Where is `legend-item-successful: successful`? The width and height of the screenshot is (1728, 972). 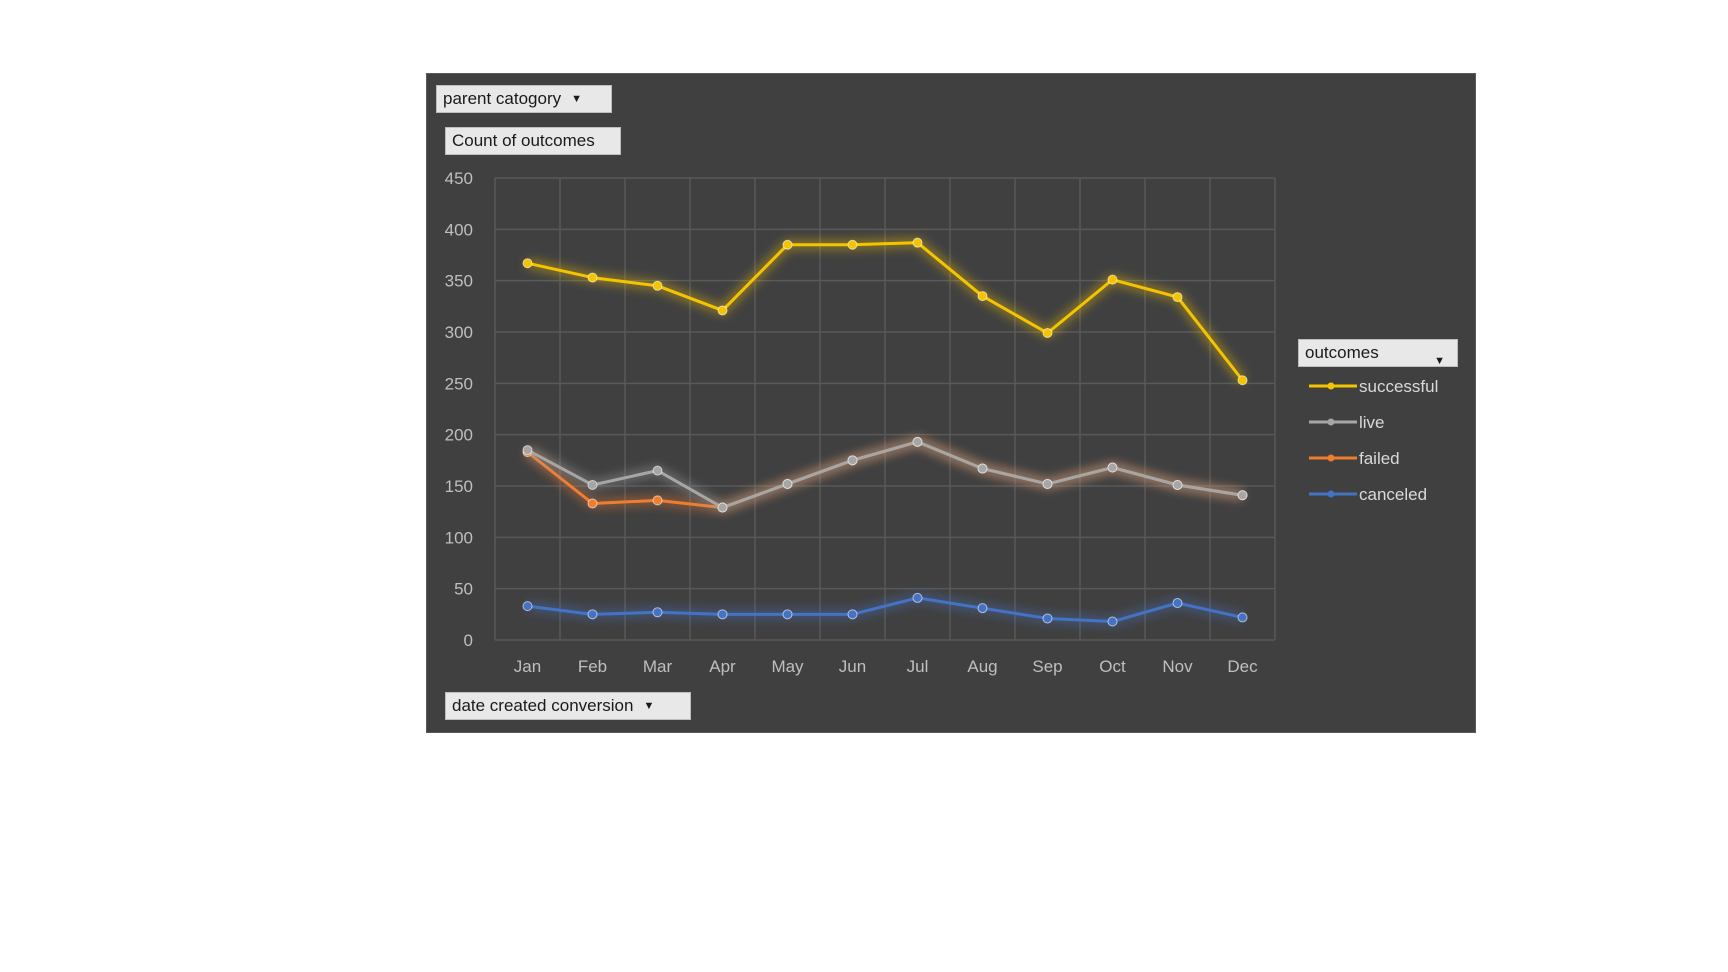 legend-item-successful: successful is located at coordinates (1373, 386).